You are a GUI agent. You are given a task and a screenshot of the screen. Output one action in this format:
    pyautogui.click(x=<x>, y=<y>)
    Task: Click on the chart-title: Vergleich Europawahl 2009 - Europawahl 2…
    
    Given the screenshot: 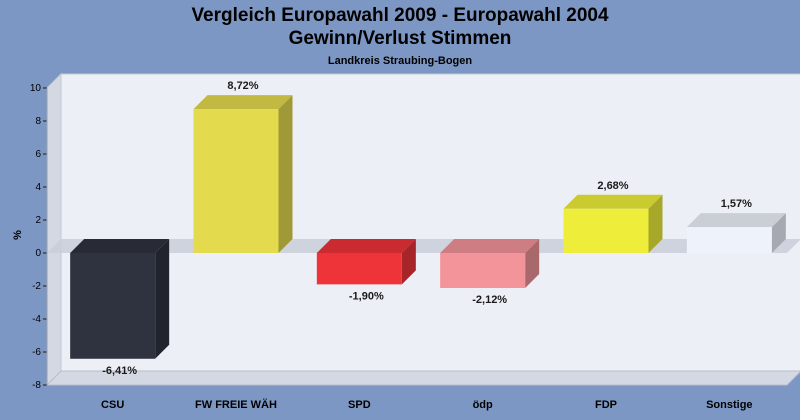 What is the action you would take?
    pyautogui.click(x=400, y=15)
    